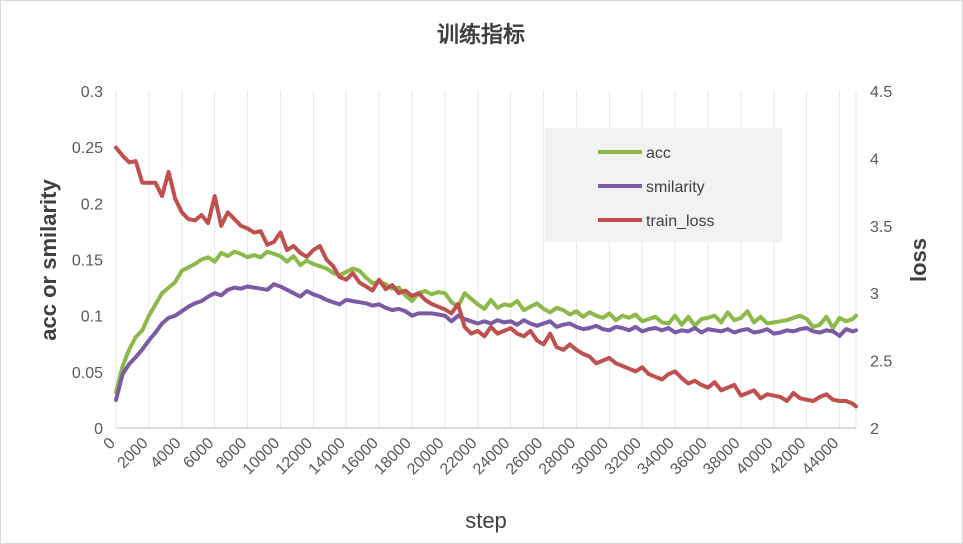 This screenshot has height=544, width=963. Describe the element at coordinates (881, 261) in the screenshot. I see `right-axis-ticks: 2 2.5 3 3.5 4 4.5` at that location.